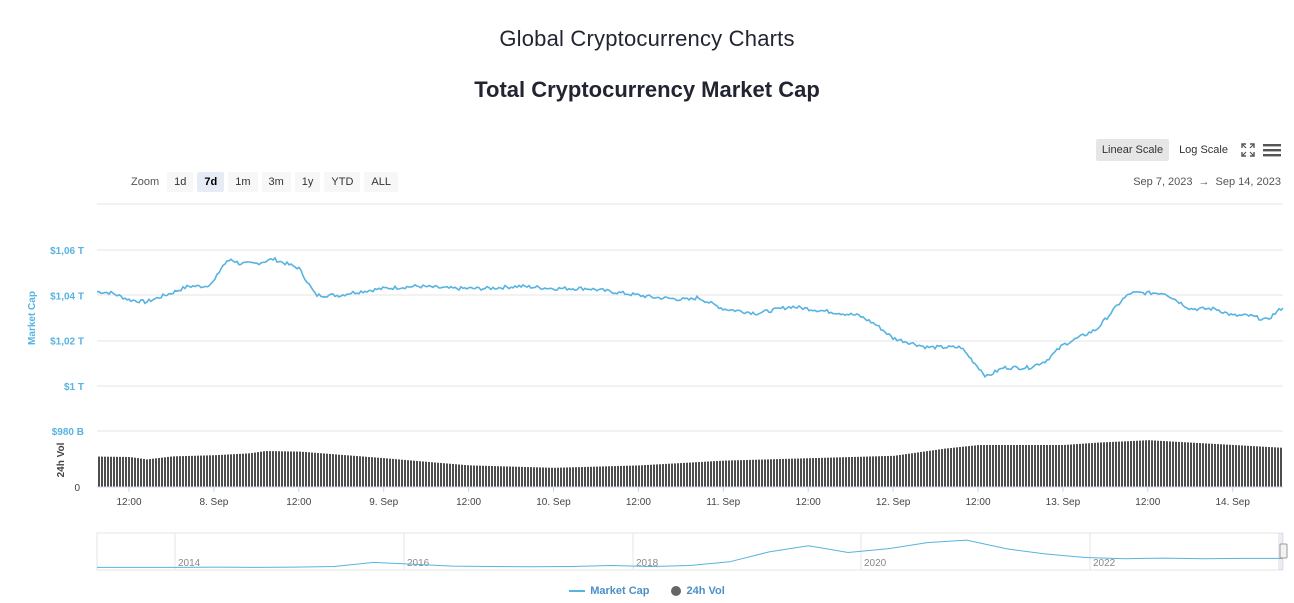 This screenshot has width=1294, height=603. What do you see at coordinates (381, 182) in the screenshot?
I see `zoom-all-button: ALL` at bounding box center [381, 182].